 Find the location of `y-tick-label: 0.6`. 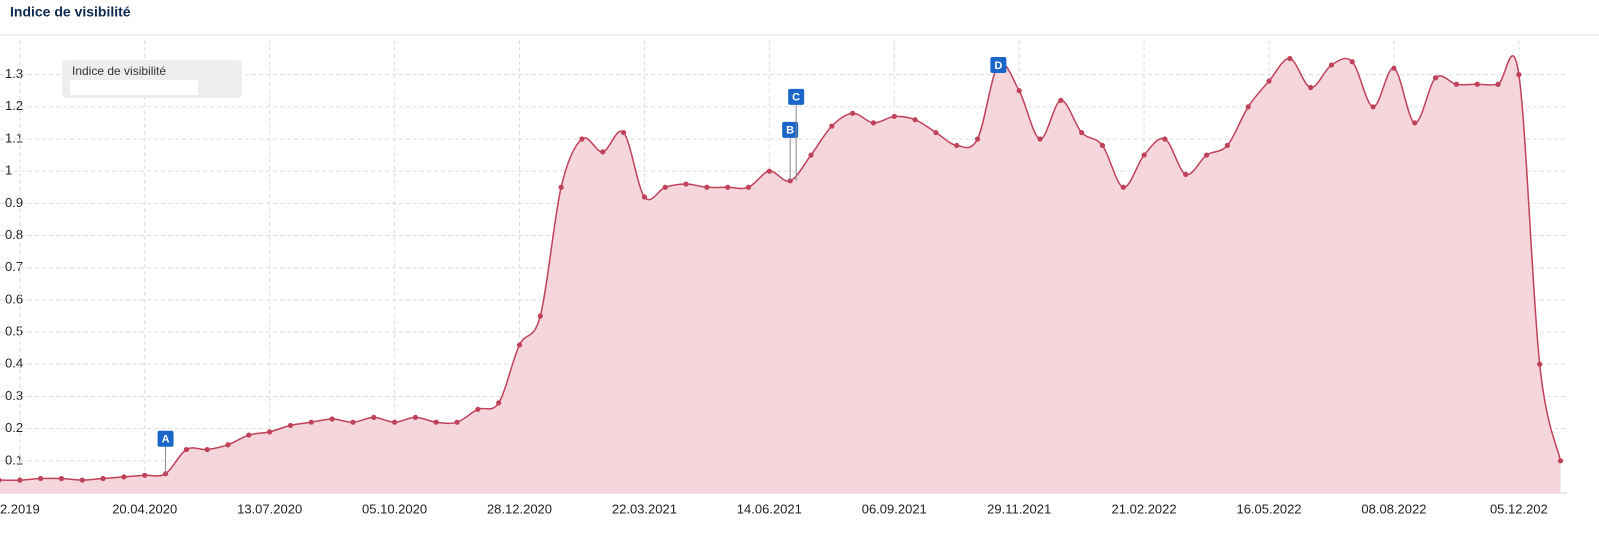

y-tick-label: 0.6 is located at coordinates (14, 298).